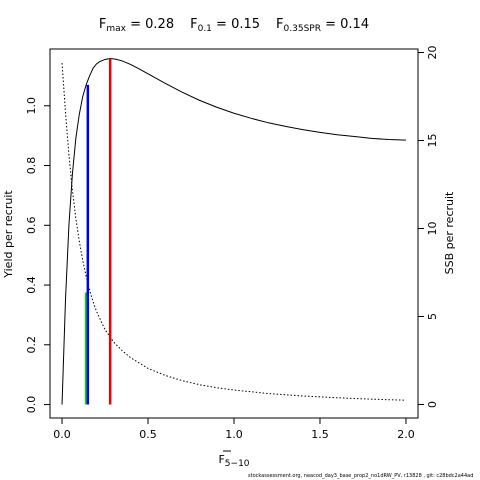 The width and height of the screenshot is (480, 480). Describe the element at coordinates (31, 106) in the screenshot. I see `y-left-tick-label: 1.0` at that location.